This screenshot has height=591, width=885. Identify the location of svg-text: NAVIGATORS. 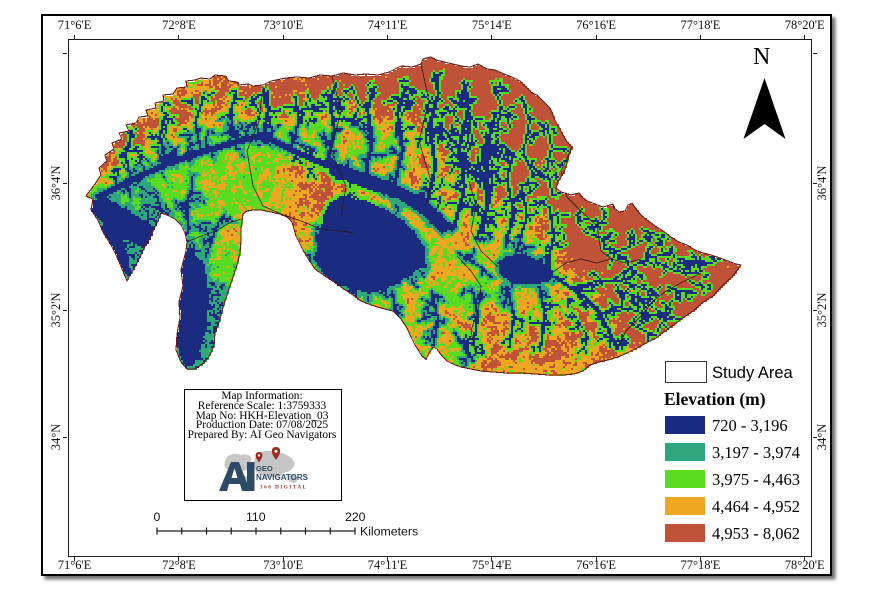
(282, 477).